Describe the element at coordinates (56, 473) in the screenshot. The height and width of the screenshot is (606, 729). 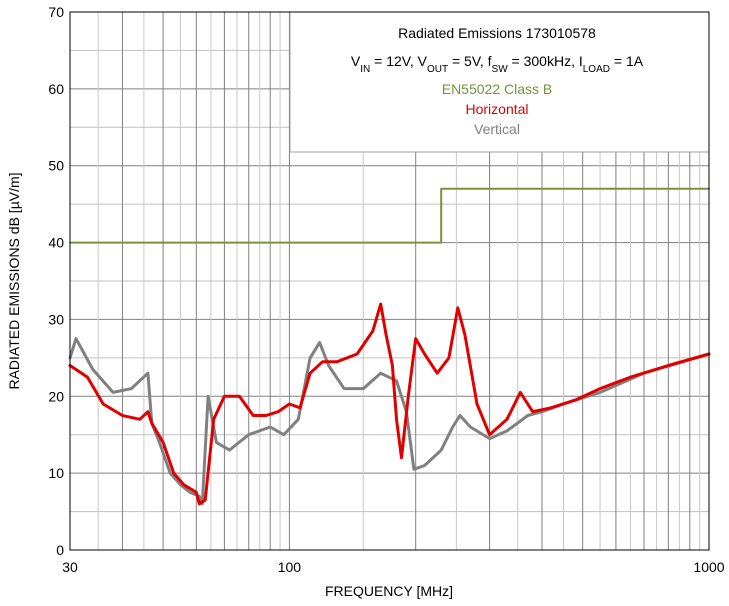
I see `y-tick-label: 10` at that location.